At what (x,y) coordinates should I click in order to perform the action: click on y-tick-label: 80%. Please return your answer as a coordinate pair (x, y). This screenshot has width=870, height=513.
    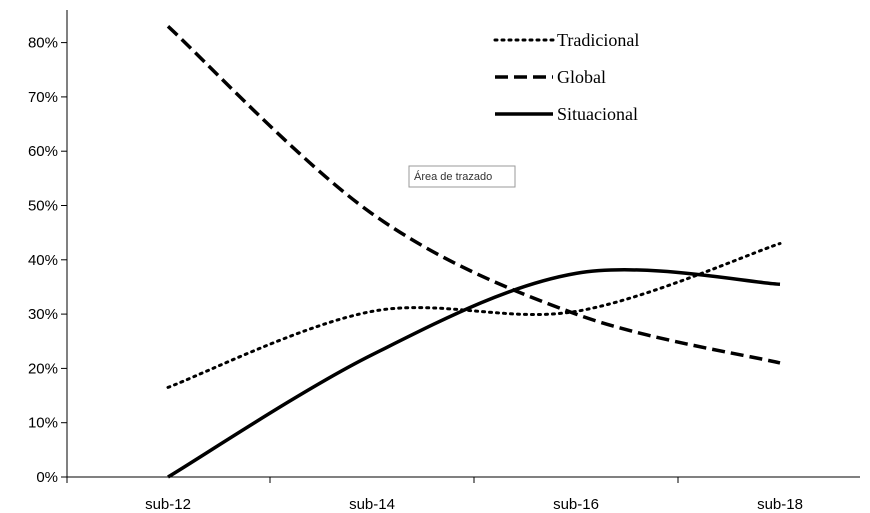
    Looking at the image, I should click on (43, 43).